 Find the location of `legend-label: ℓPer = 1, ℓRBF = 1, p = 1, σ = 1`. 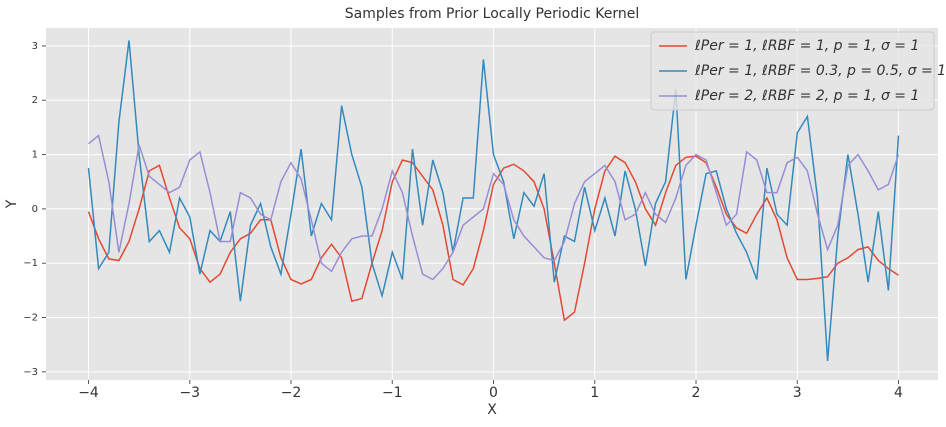

legend-label: ℓPer = 1, ℓRBF = 1, p = 1, σ = 1 is located at coordinates (806, 46).